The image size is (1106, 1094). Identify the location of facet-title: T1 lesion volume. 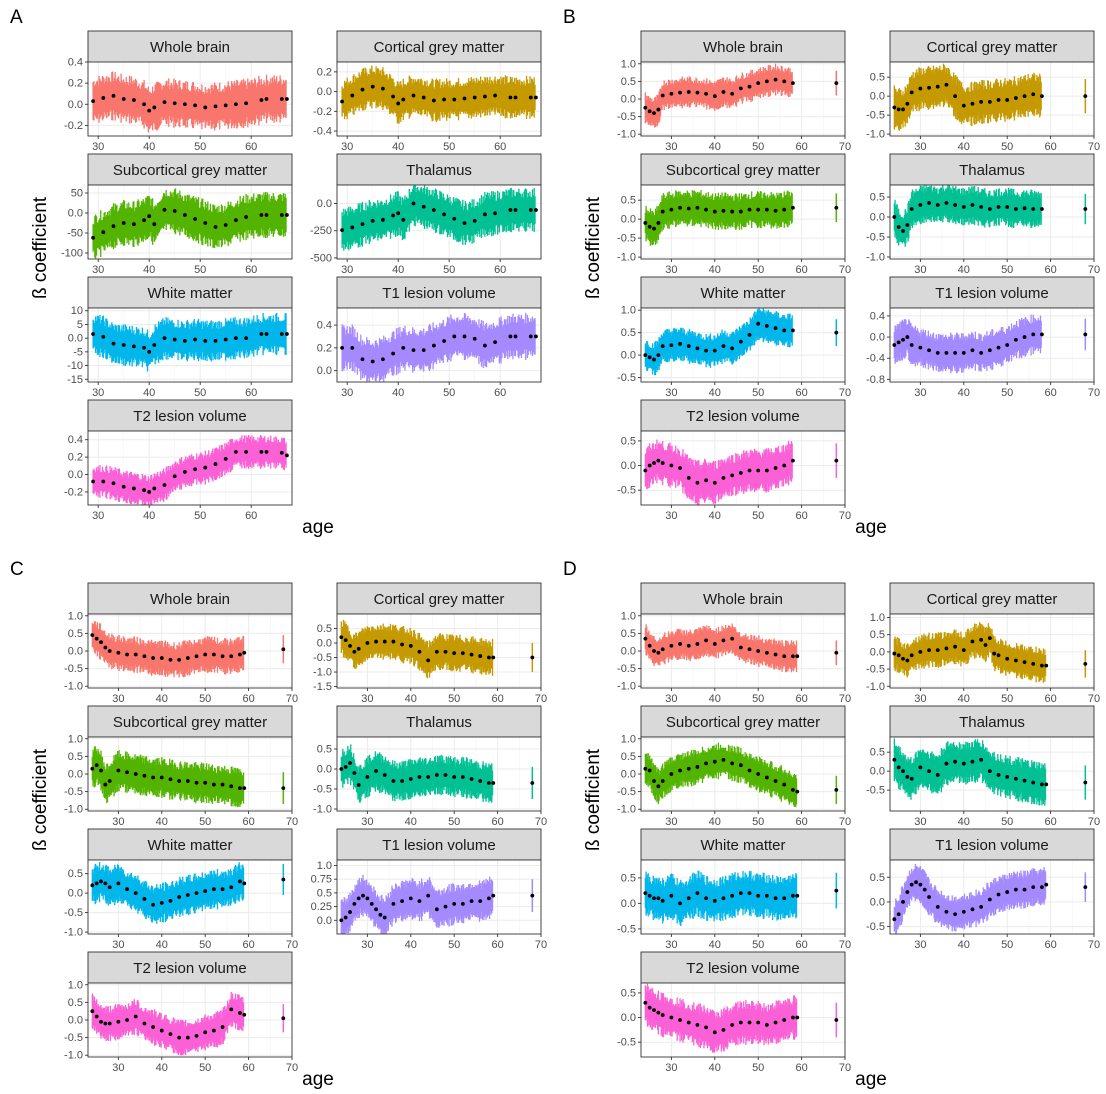
(991, 293).